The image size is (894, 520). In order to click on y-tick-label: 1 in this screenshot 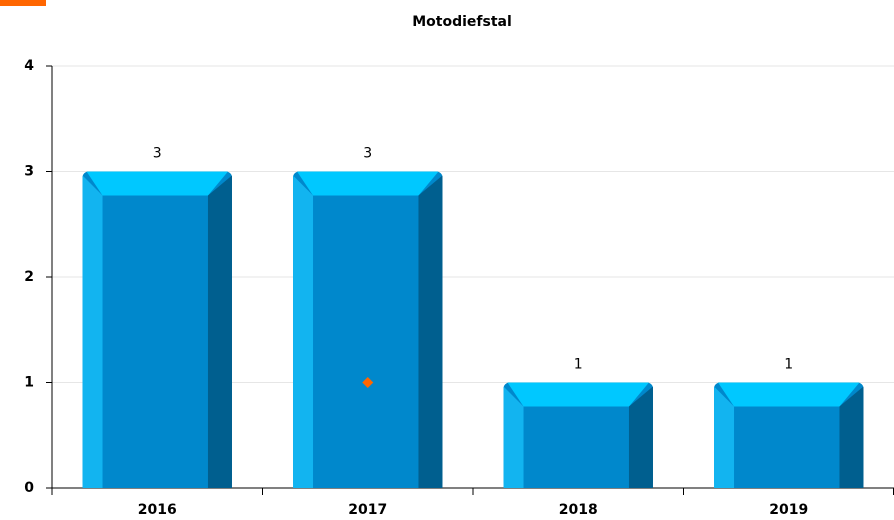, I will do `click(29, 383)`.